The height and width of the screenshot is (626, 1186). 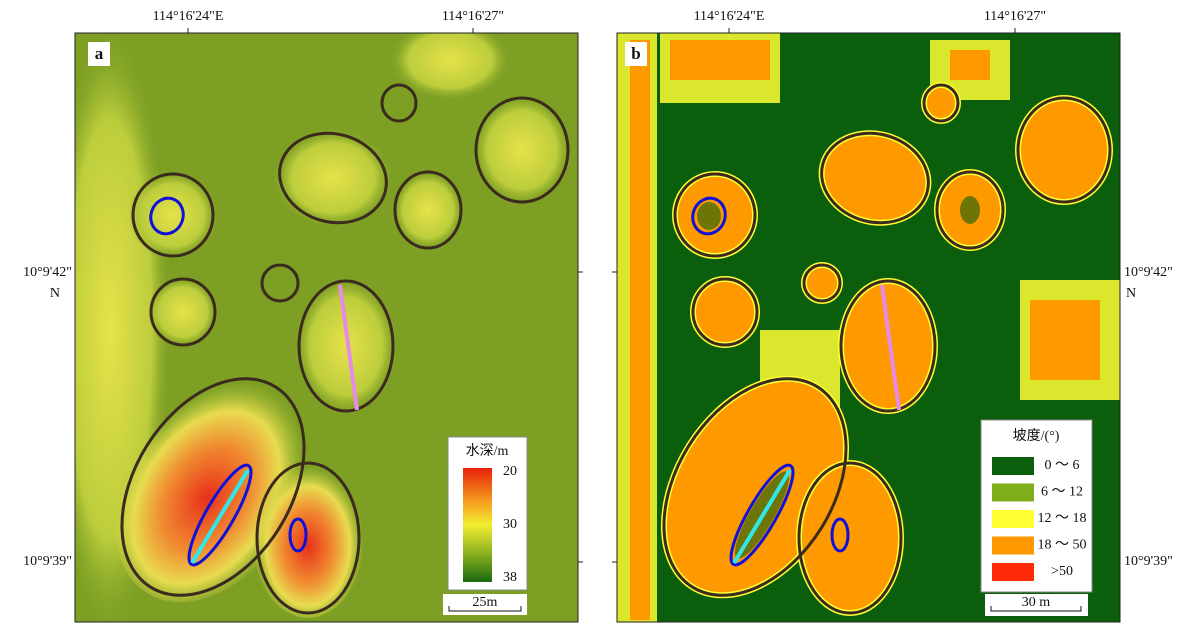 I want to click on legend-tick: 20, so click(x=510, y=471).